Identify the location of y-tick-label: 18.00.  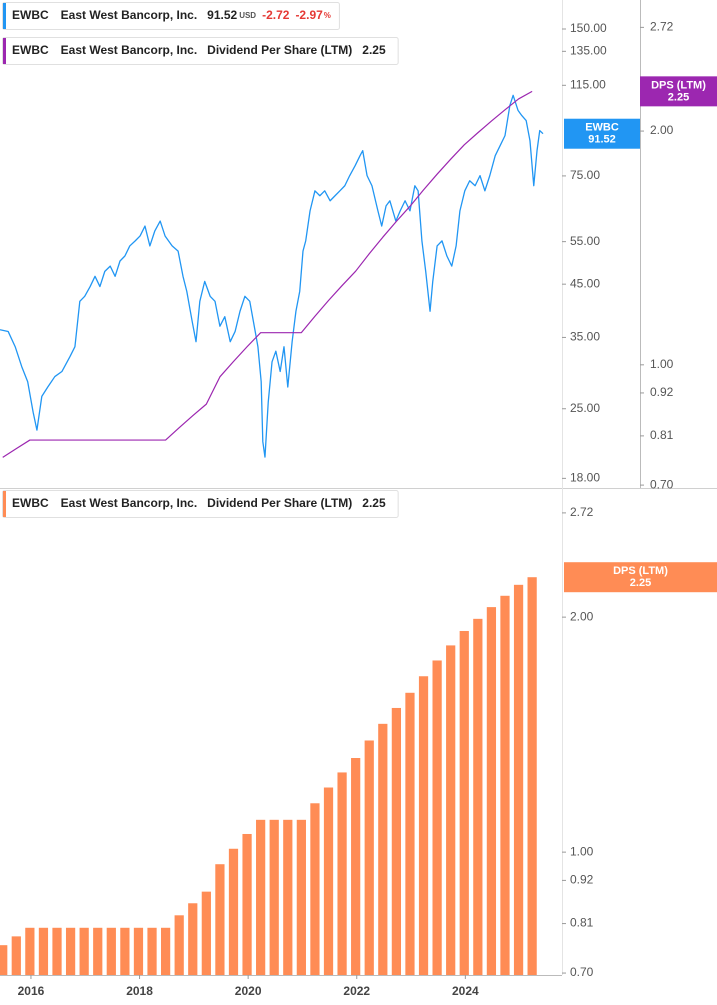
(585, 478).